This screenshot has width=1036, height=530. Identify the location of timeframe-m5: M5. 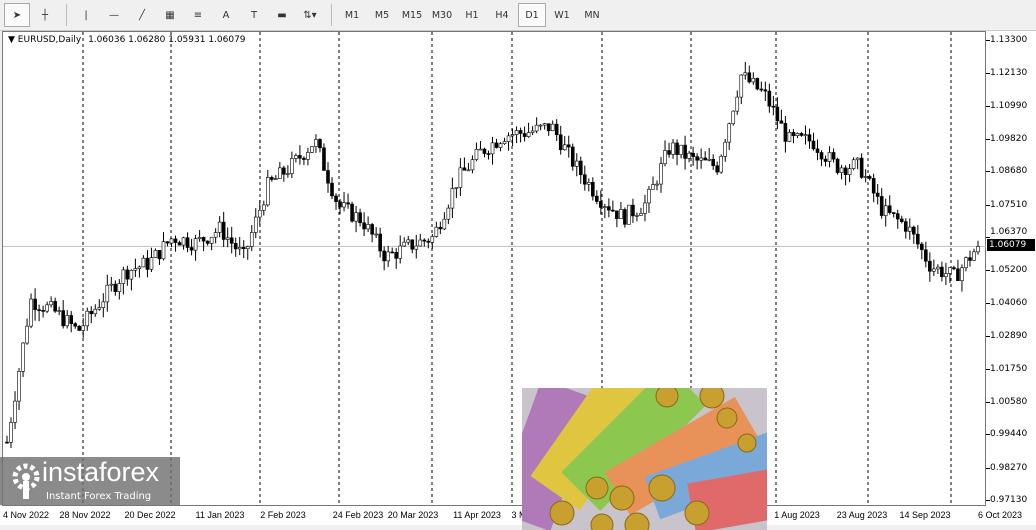
(382, 15).